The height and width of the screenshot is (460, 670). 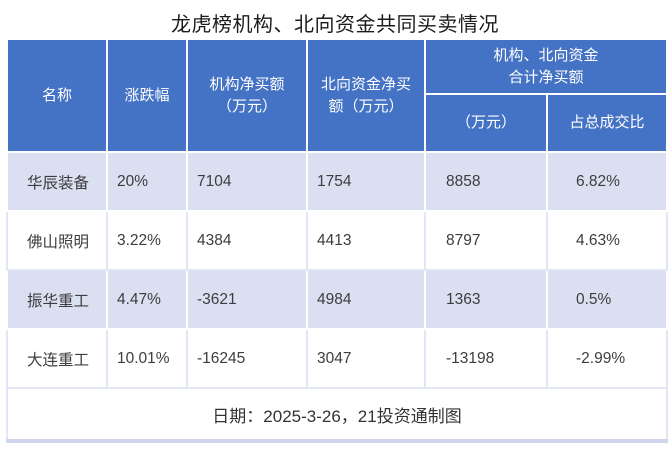 I want to click on cell-change: 4.47%, so click(x=147, y=299).